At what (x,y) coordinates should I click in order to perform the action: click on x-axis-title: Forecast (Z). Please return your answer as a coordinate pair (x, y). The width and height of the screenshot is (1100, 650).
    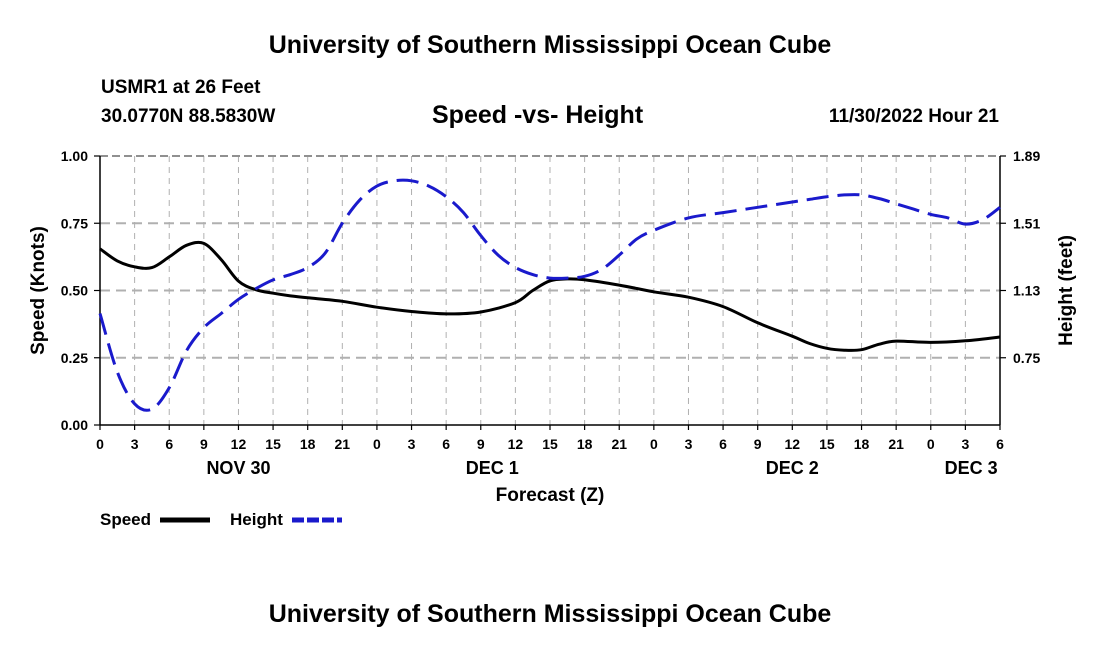
    Looking at the image, I should click on (550, 495).